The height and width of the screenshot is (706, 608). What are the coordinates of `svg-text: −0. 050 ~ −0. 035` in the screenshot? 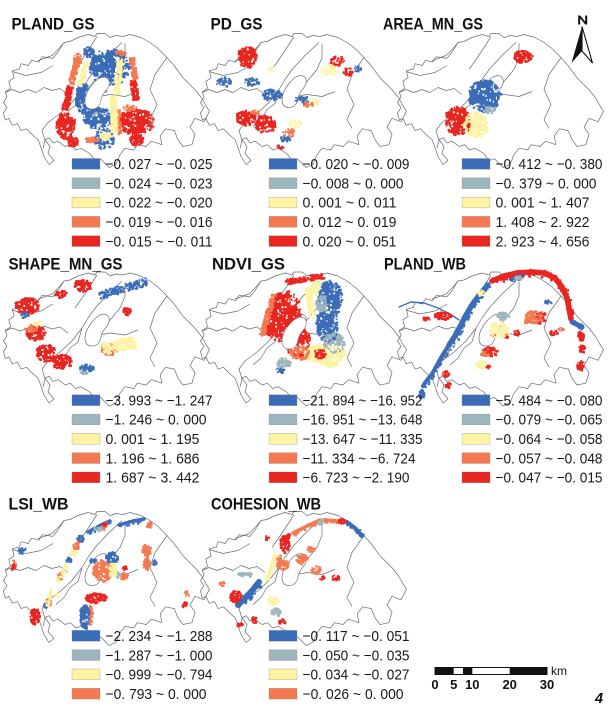 It's located at (356, 655).